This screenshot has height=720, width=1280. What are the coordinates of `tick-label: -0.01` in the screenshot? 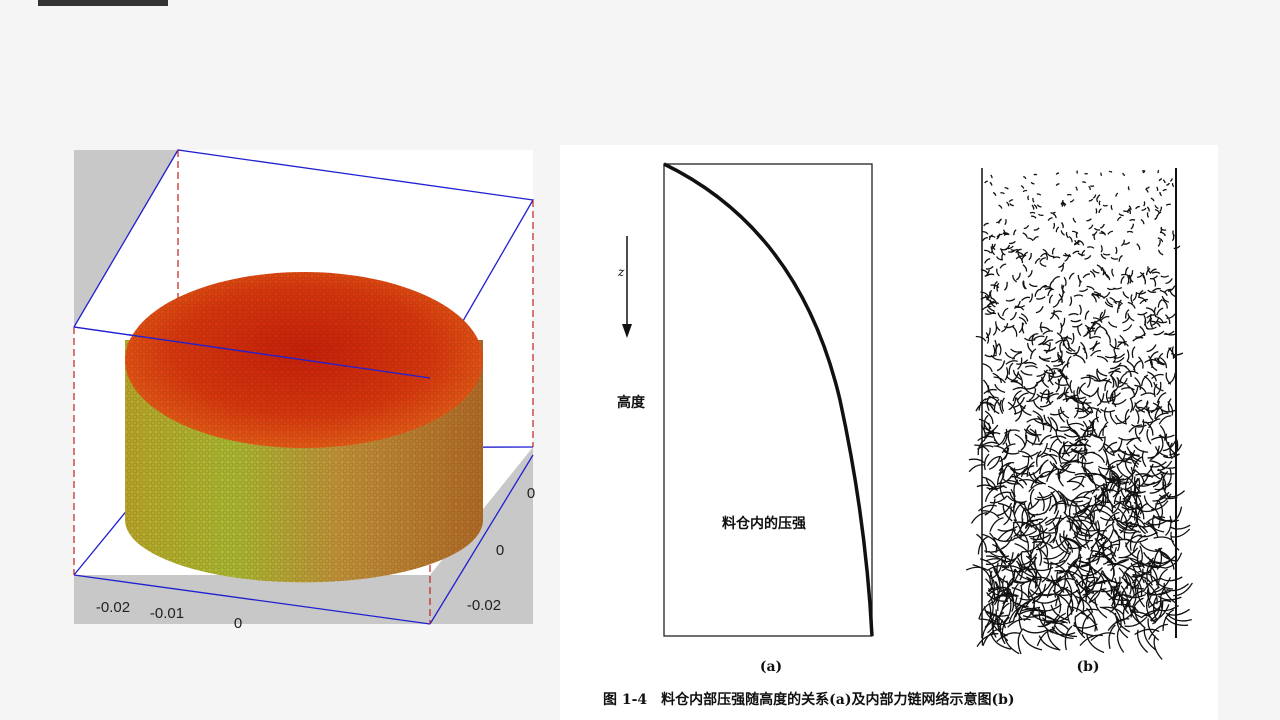 It's located at (167, 613).